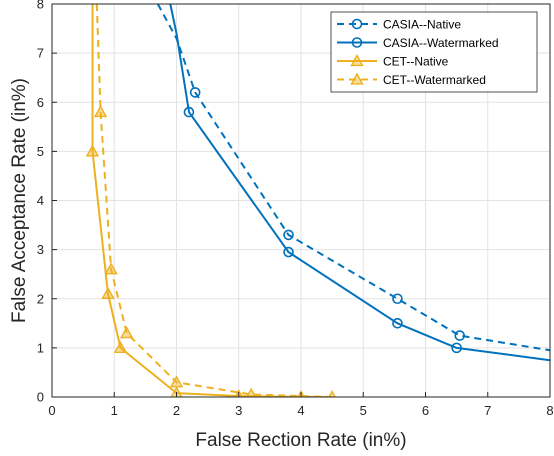  Describe the element at coordinates (40, 6) in the screenshot. I see `y-tick-label: 8` at that location.